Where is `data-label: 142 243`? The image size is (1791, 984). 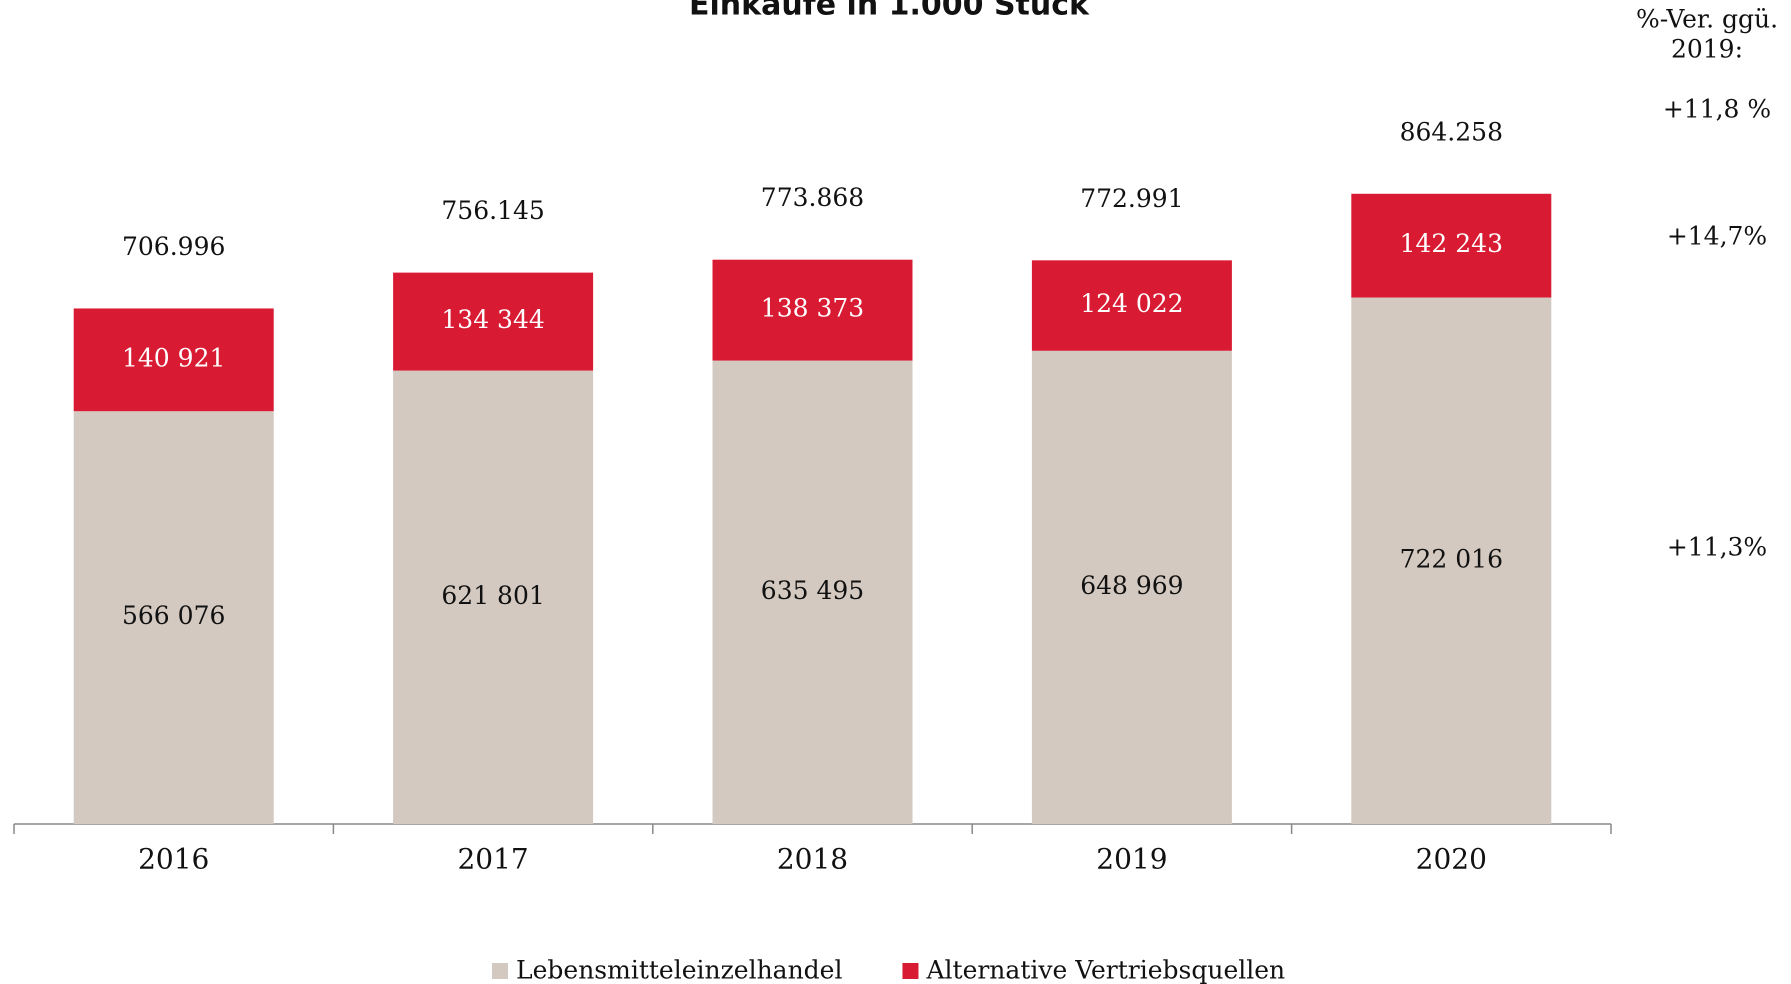 data-label: 142 243 is located at coordinates (1451, 243).